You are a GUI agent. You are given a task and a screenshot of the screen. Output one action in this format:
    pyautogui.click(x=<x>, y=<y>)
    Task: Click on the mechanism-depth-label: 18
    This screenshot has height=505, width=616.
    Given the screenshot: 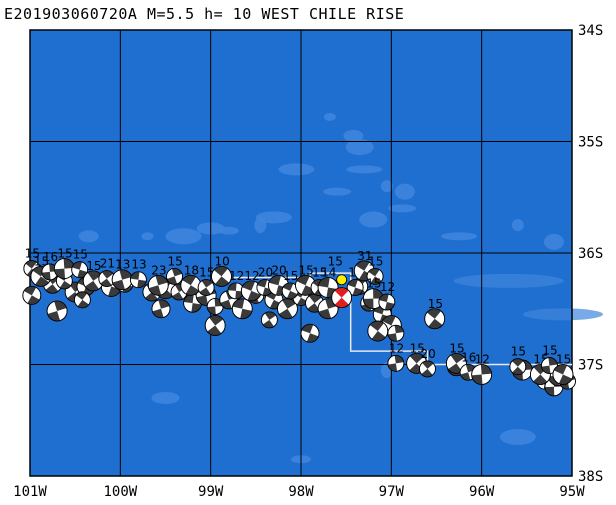 What is the action you would take?
    pyautogui.click(x=191, y=270)
    